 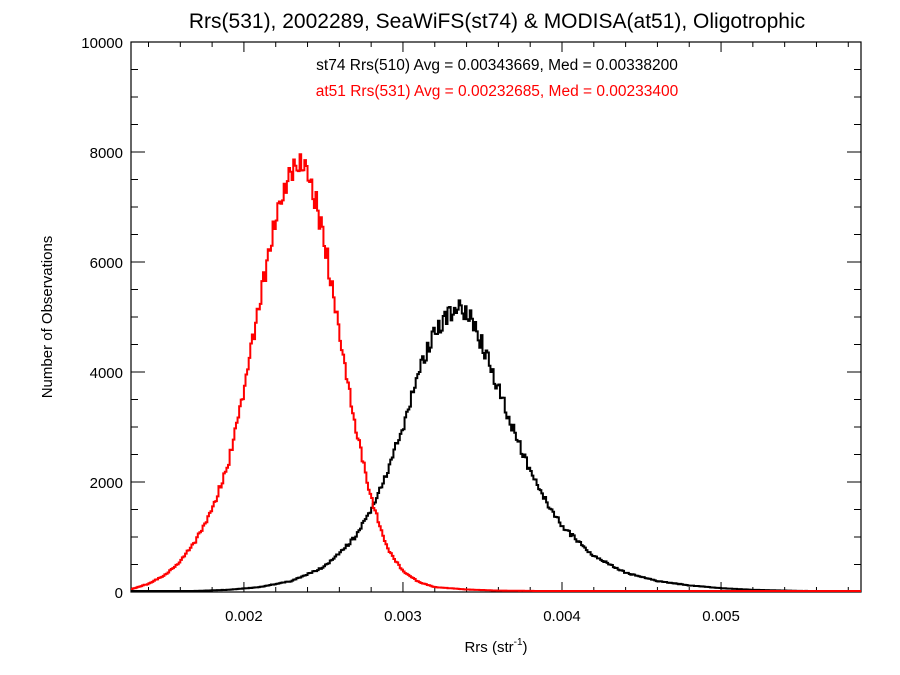 I want to click on x-tick-label: 0.004, so click(x=562, y=616).